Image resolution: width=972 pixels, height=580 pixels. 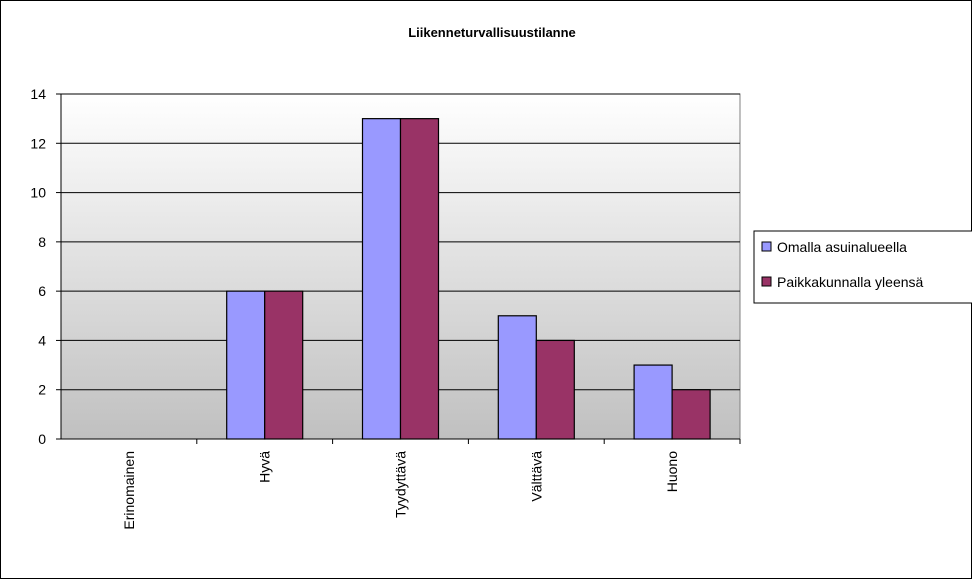 I want to click on bar-omalla-tyydytt-v-, so click(x=381, y=279).